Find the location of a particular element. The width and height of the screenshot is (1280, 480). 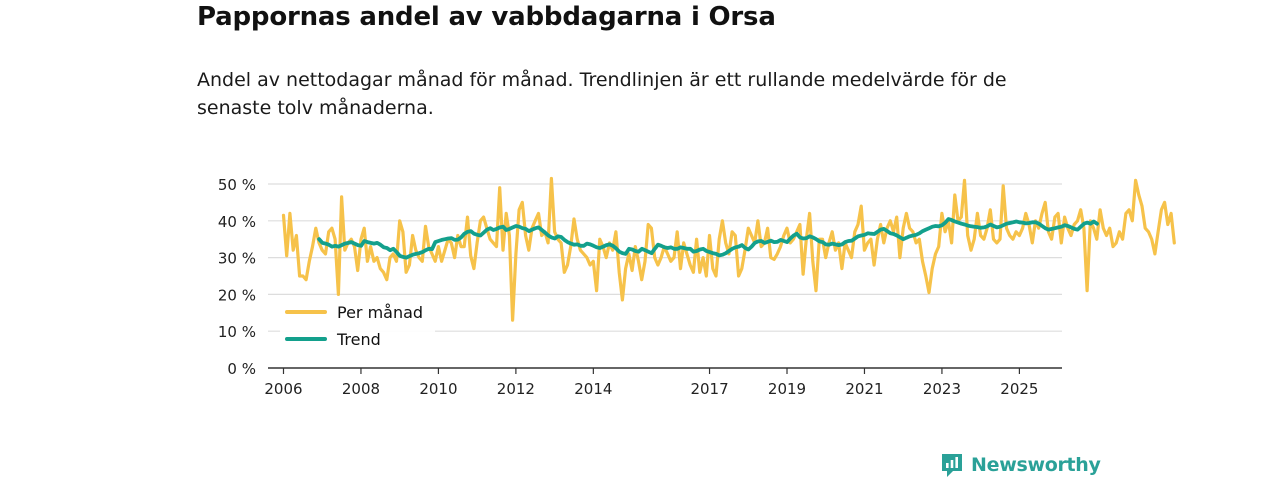

legend: Per månad Trend is located at coordinates (357, 323).